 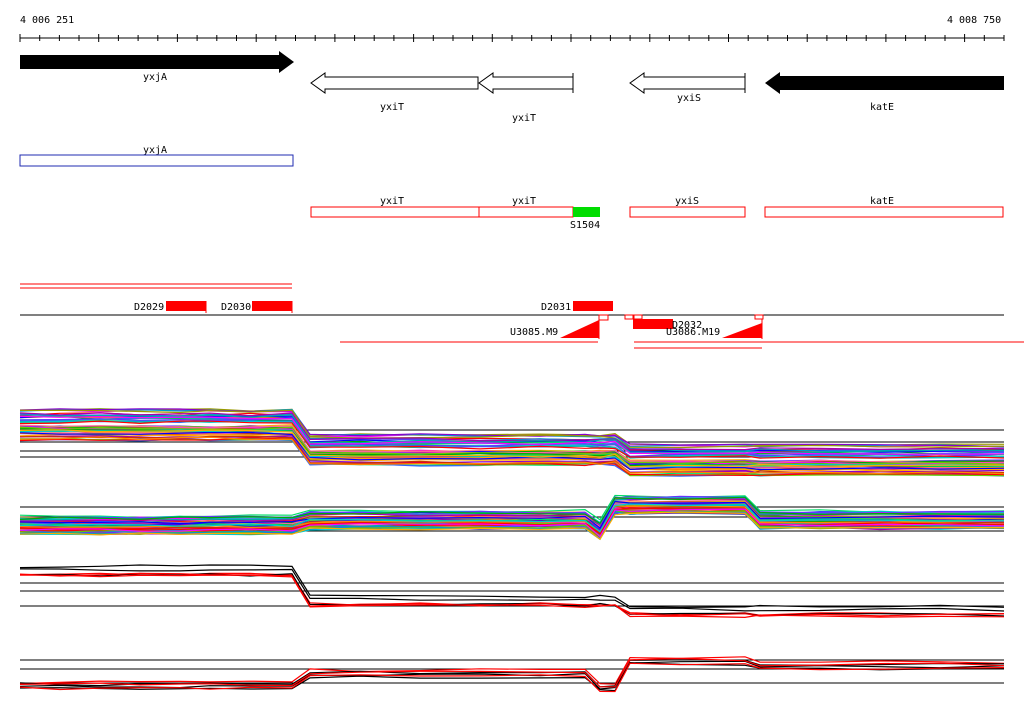 What do you see at coordinates (693, 332) in the screenshot?
I see `feature-label-U3086: U3086.M19` at bounding box center [693, 332].